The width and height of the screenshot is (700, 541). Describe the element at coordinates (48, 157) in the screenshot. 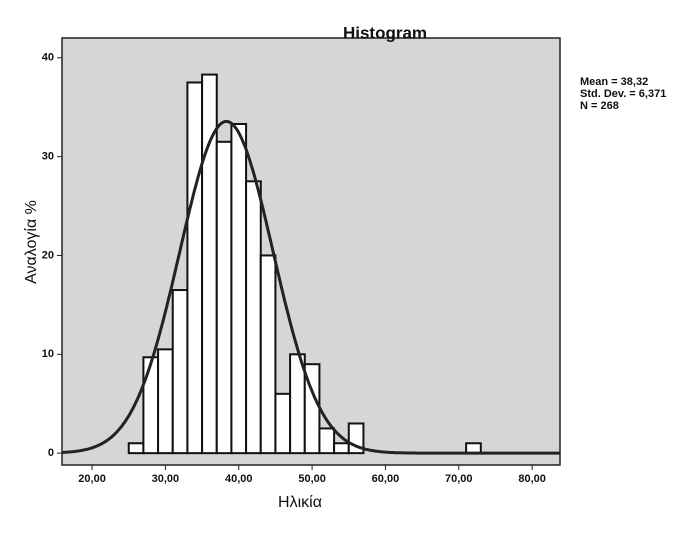

I see `y-tick-label: 30` at that location.